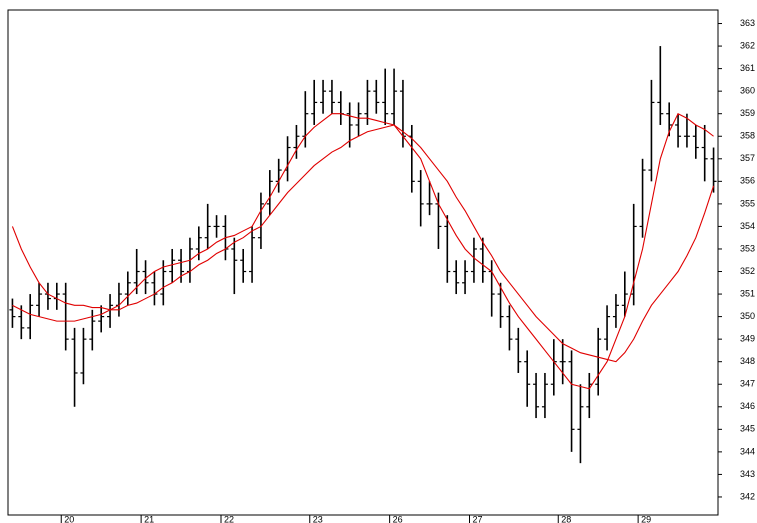 This screenshot has width=757, height=523. Describe the element at coordinates (747, 406) in the screenshot. I see `y-tick-label: 346` at that location.